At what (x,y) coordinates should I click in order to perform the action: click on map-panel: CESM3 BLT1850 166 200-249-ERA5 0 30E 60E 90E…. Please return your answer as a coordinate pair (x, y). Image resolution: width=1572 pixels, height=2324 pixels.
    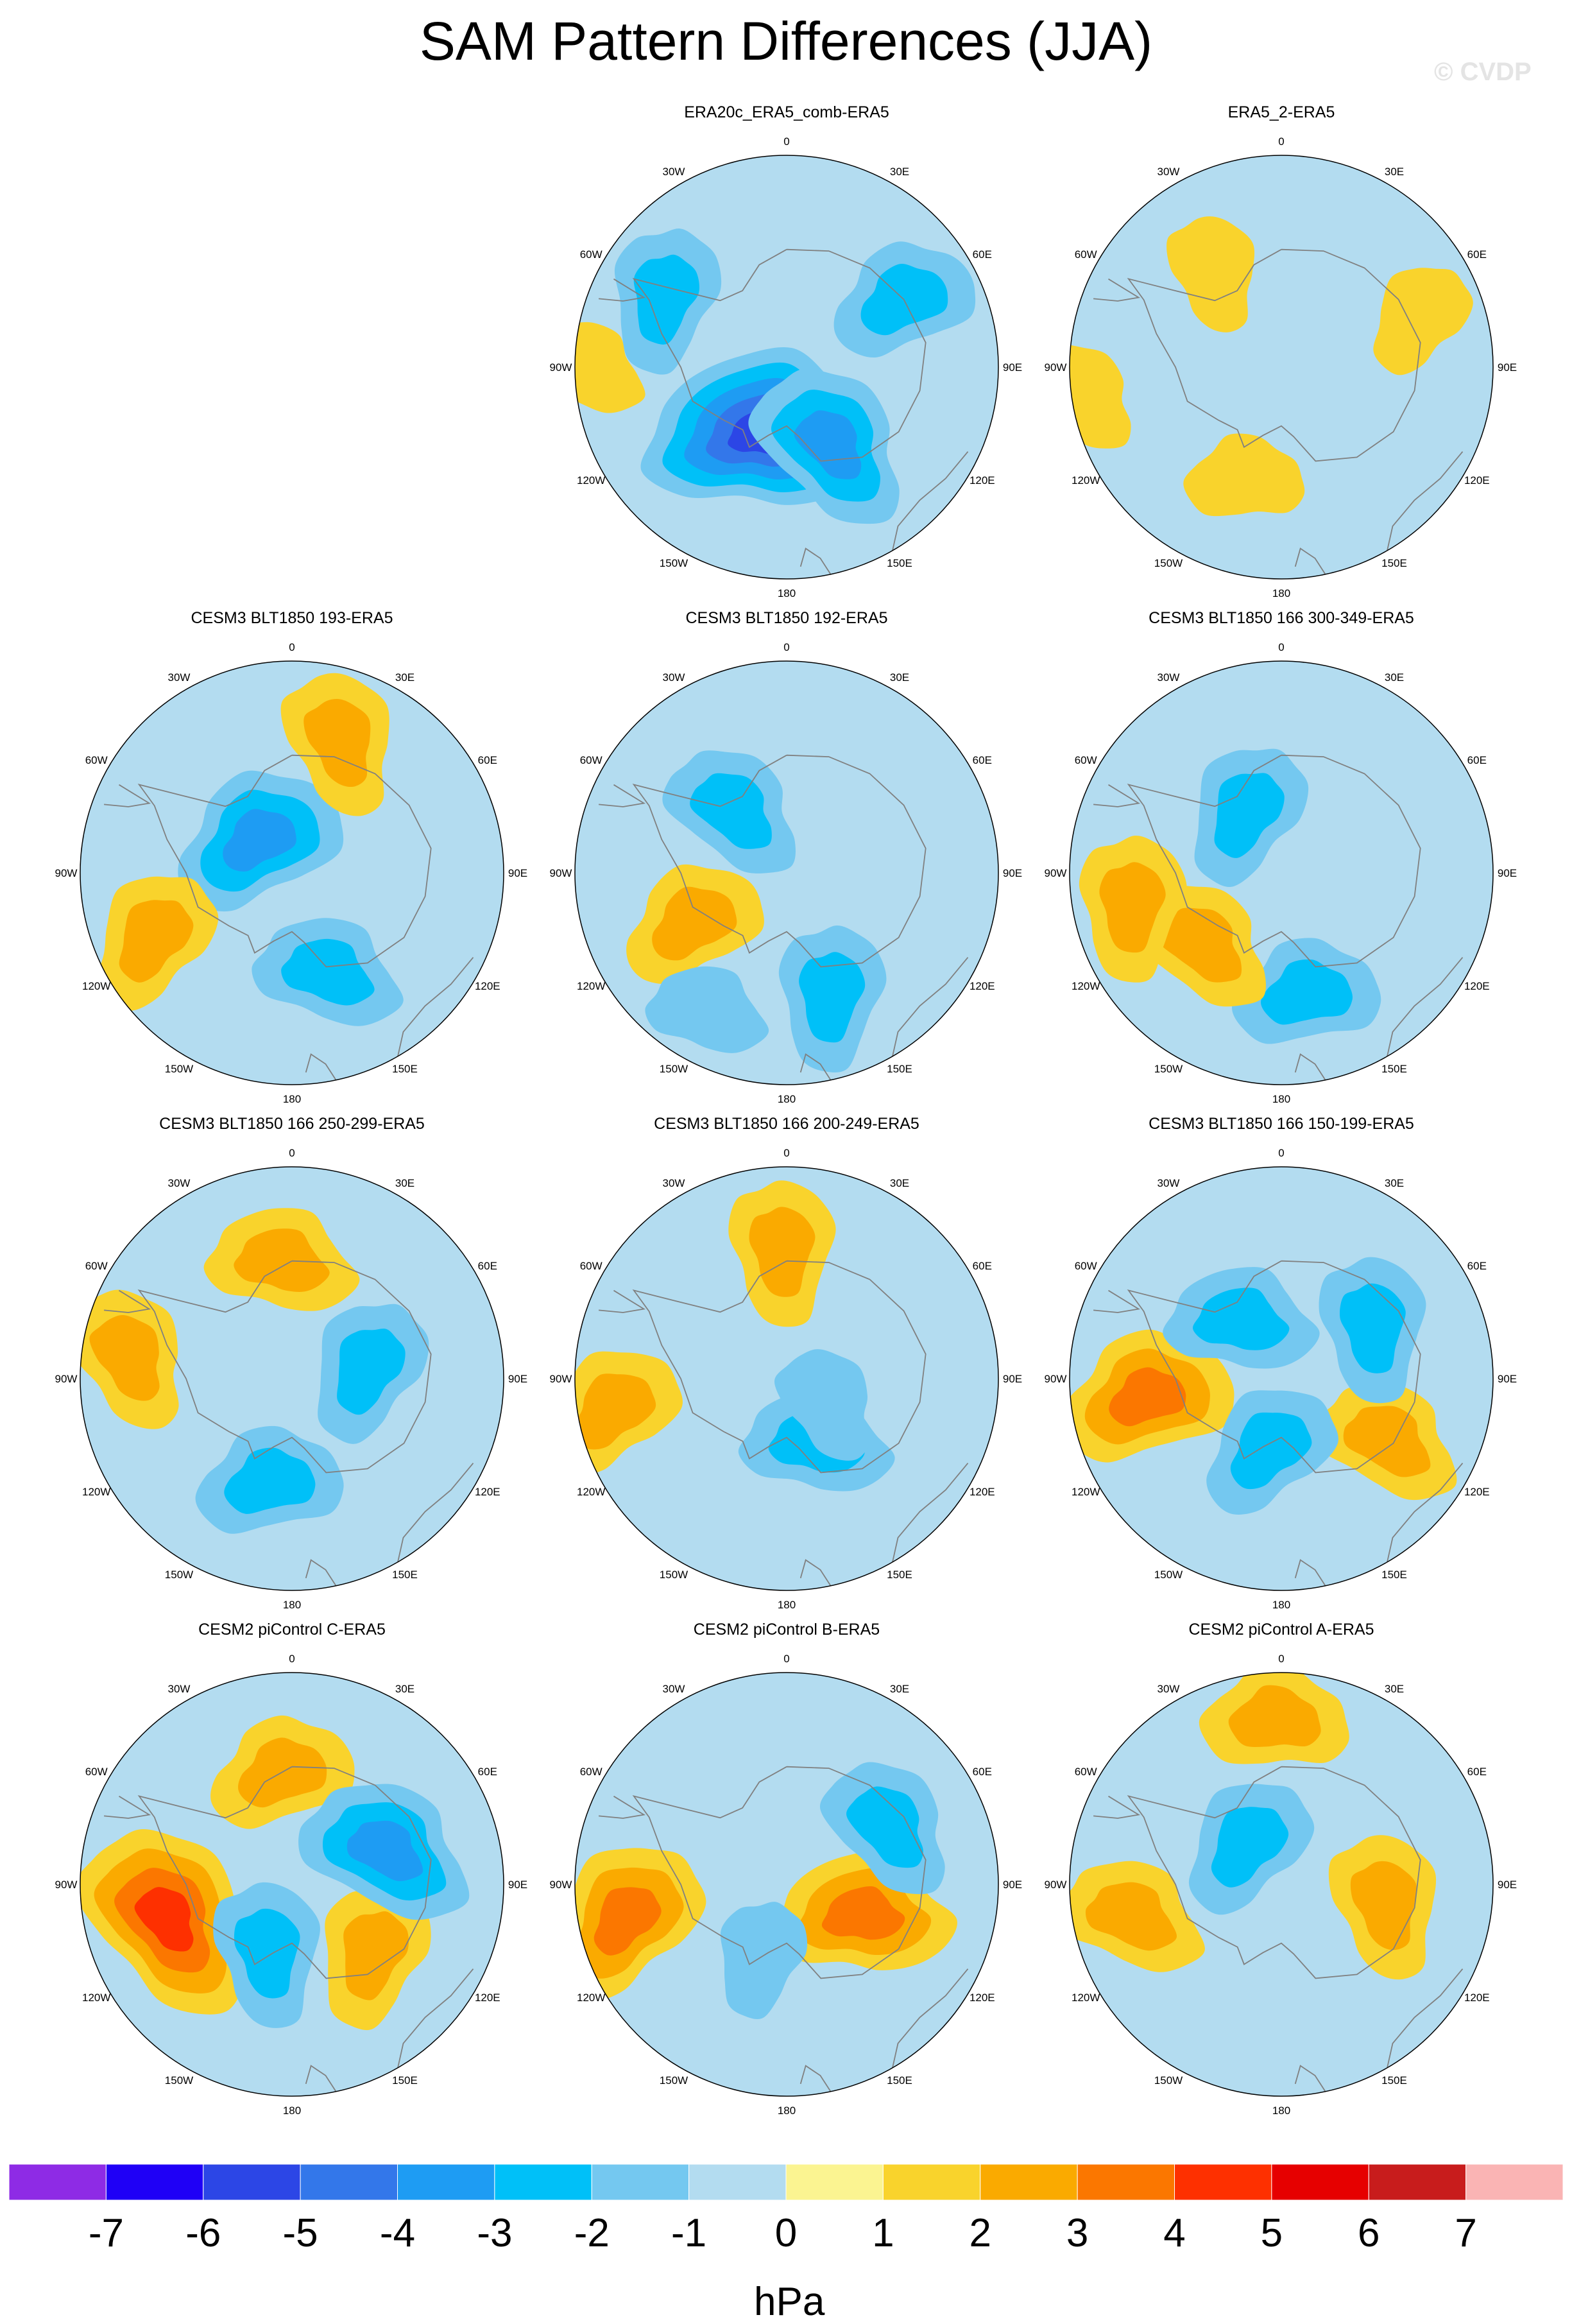
    Looking at the image, I should click on (787, 1367).